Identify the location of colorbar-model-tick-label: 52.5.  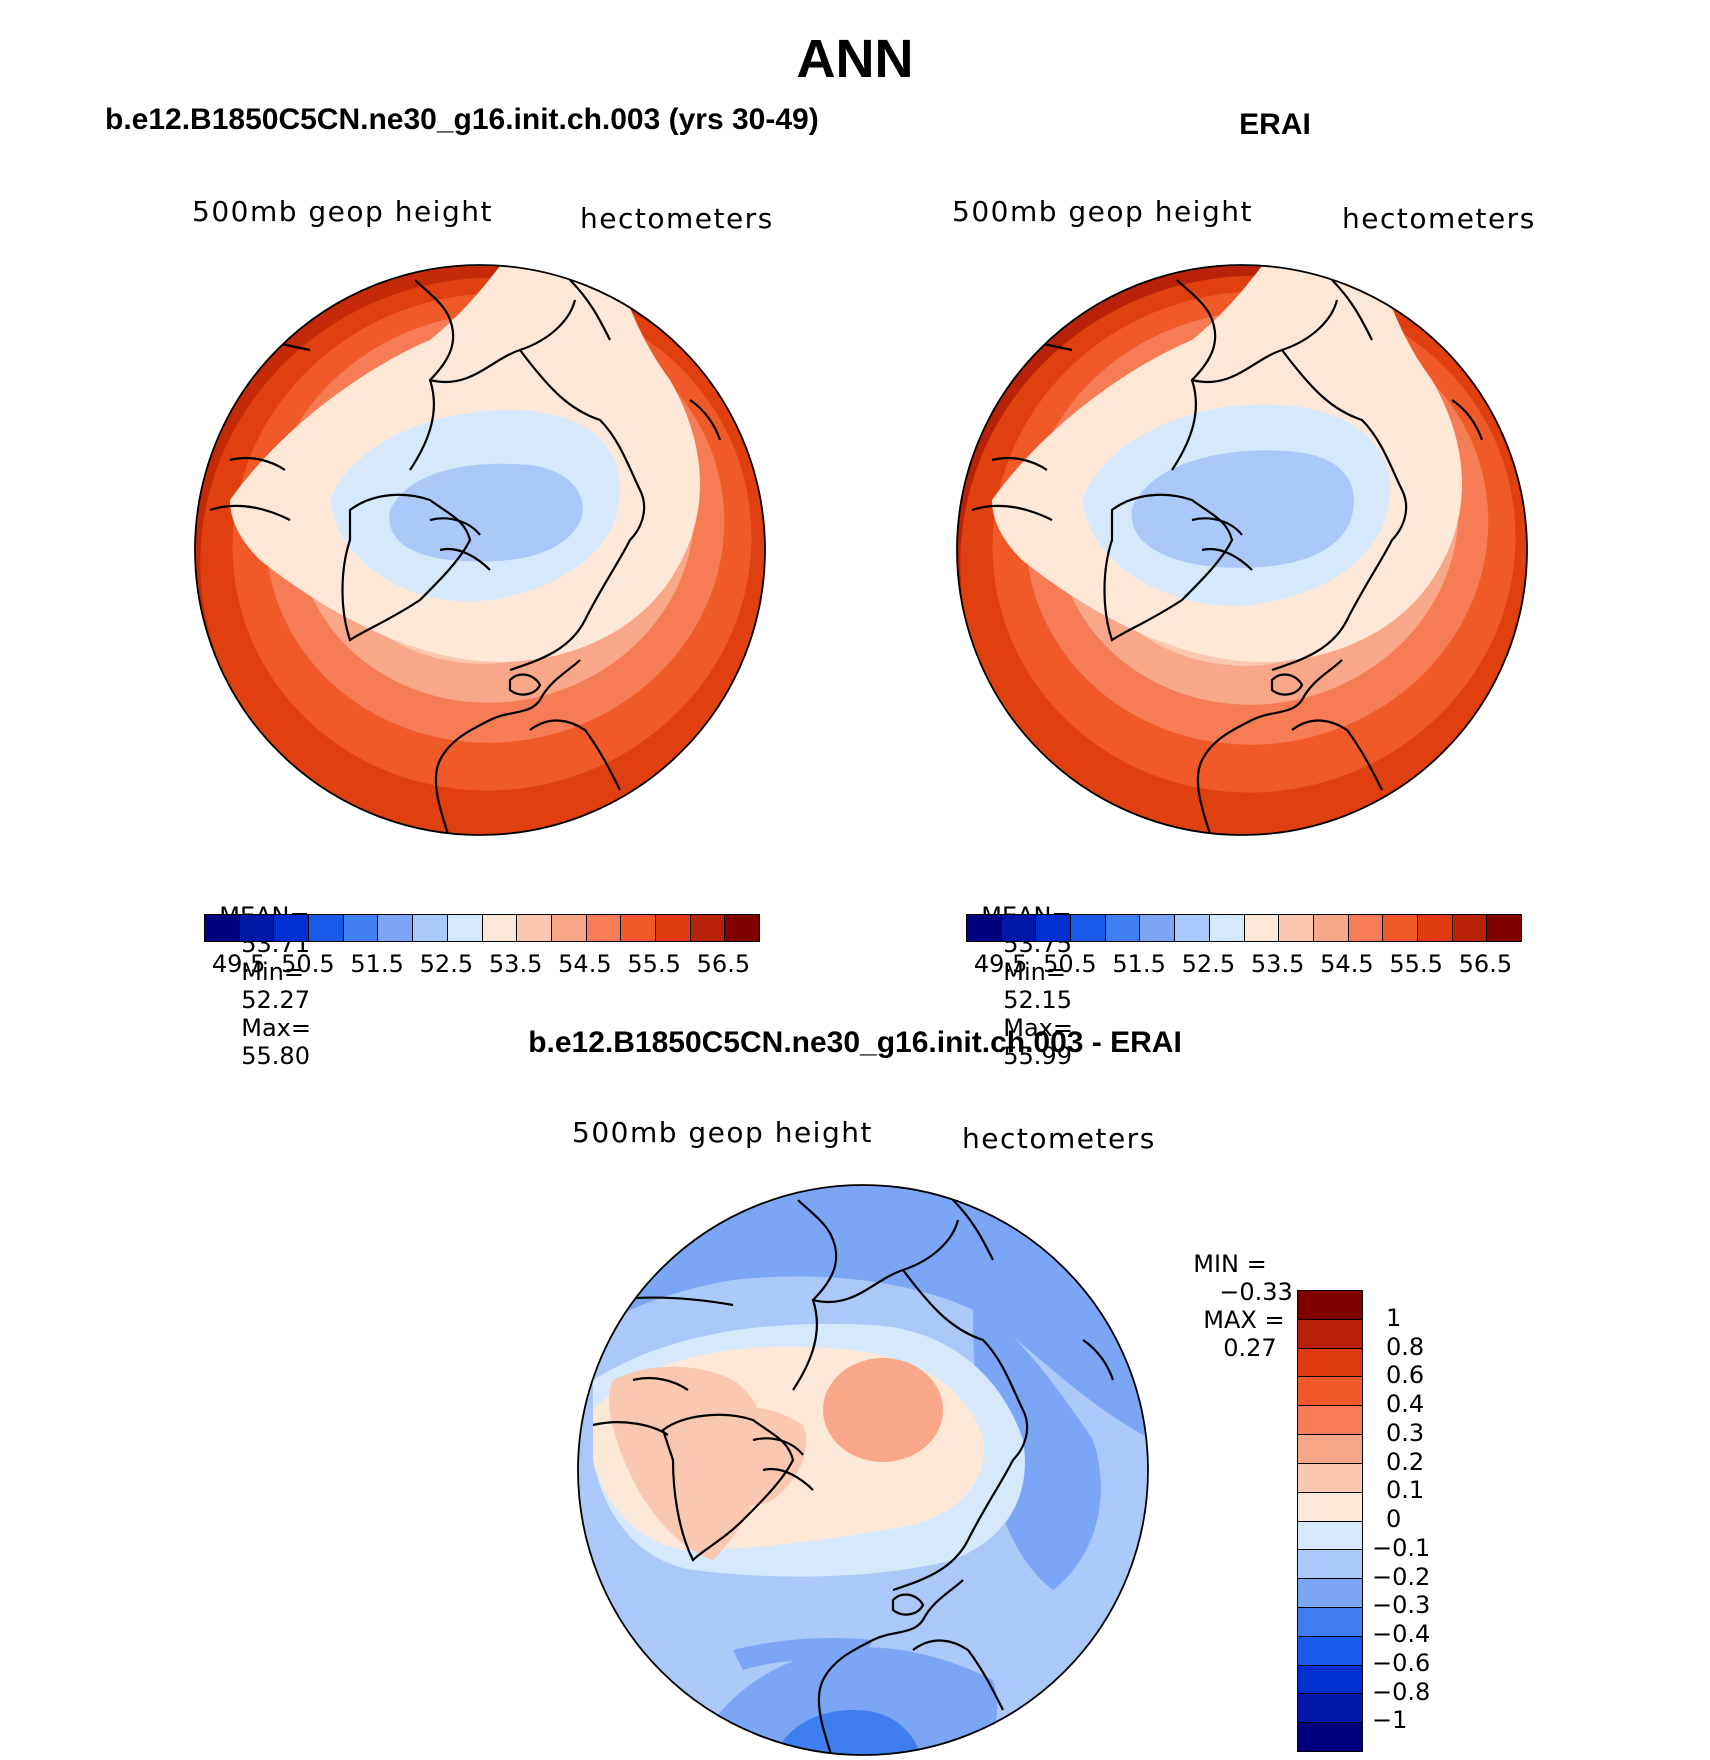
(446, 964).